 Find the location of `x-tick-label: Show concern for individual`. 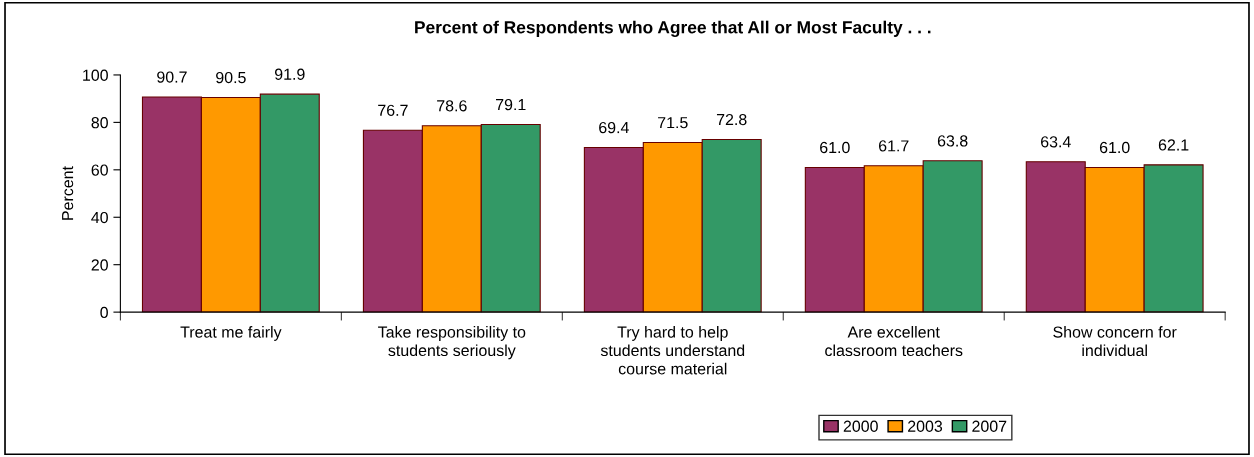

x-tick-label: Show concern for individual is located at coordinates (1115, 341).